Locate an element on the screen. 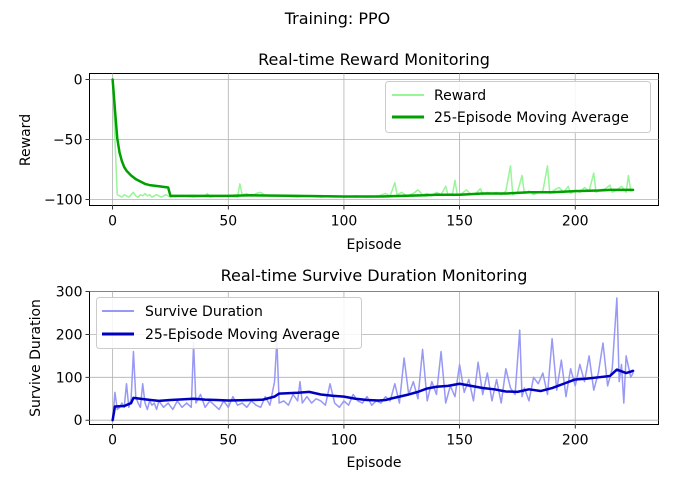 The width and height of the screenshot is (675, 486). y-tick-label: 100 is located at coordinates (69, 378).